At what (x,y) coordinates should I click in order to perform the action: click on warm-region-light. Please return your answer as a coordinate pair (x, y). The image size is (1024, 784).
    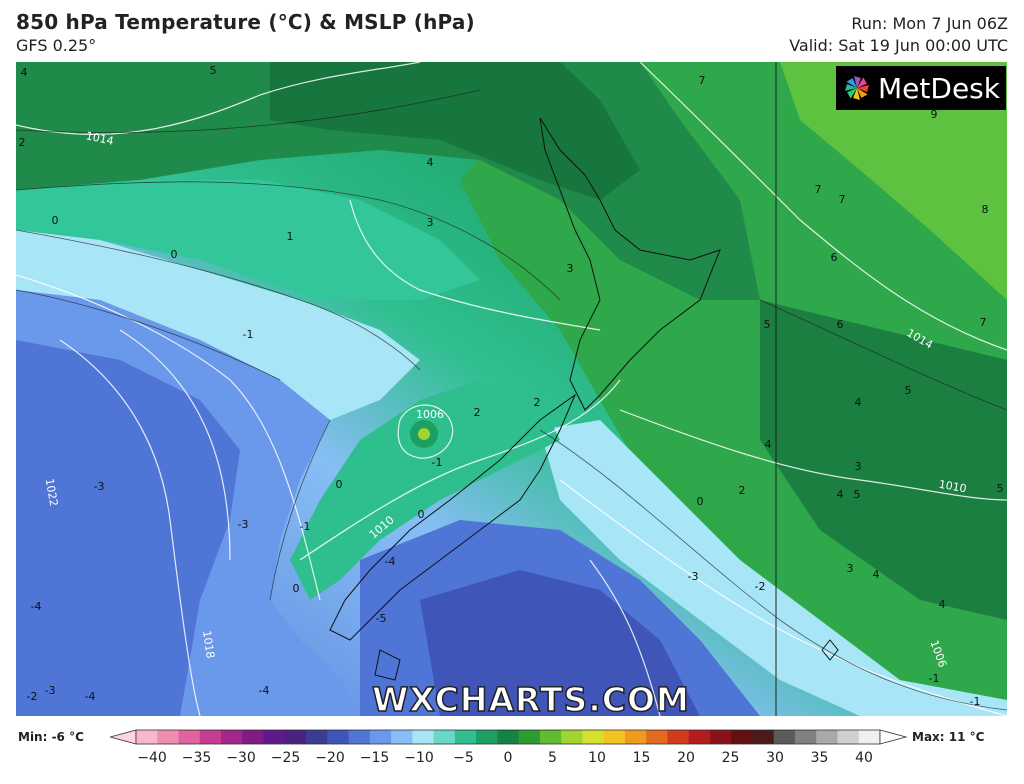
    Looking at the image, I should click on (893, 181).